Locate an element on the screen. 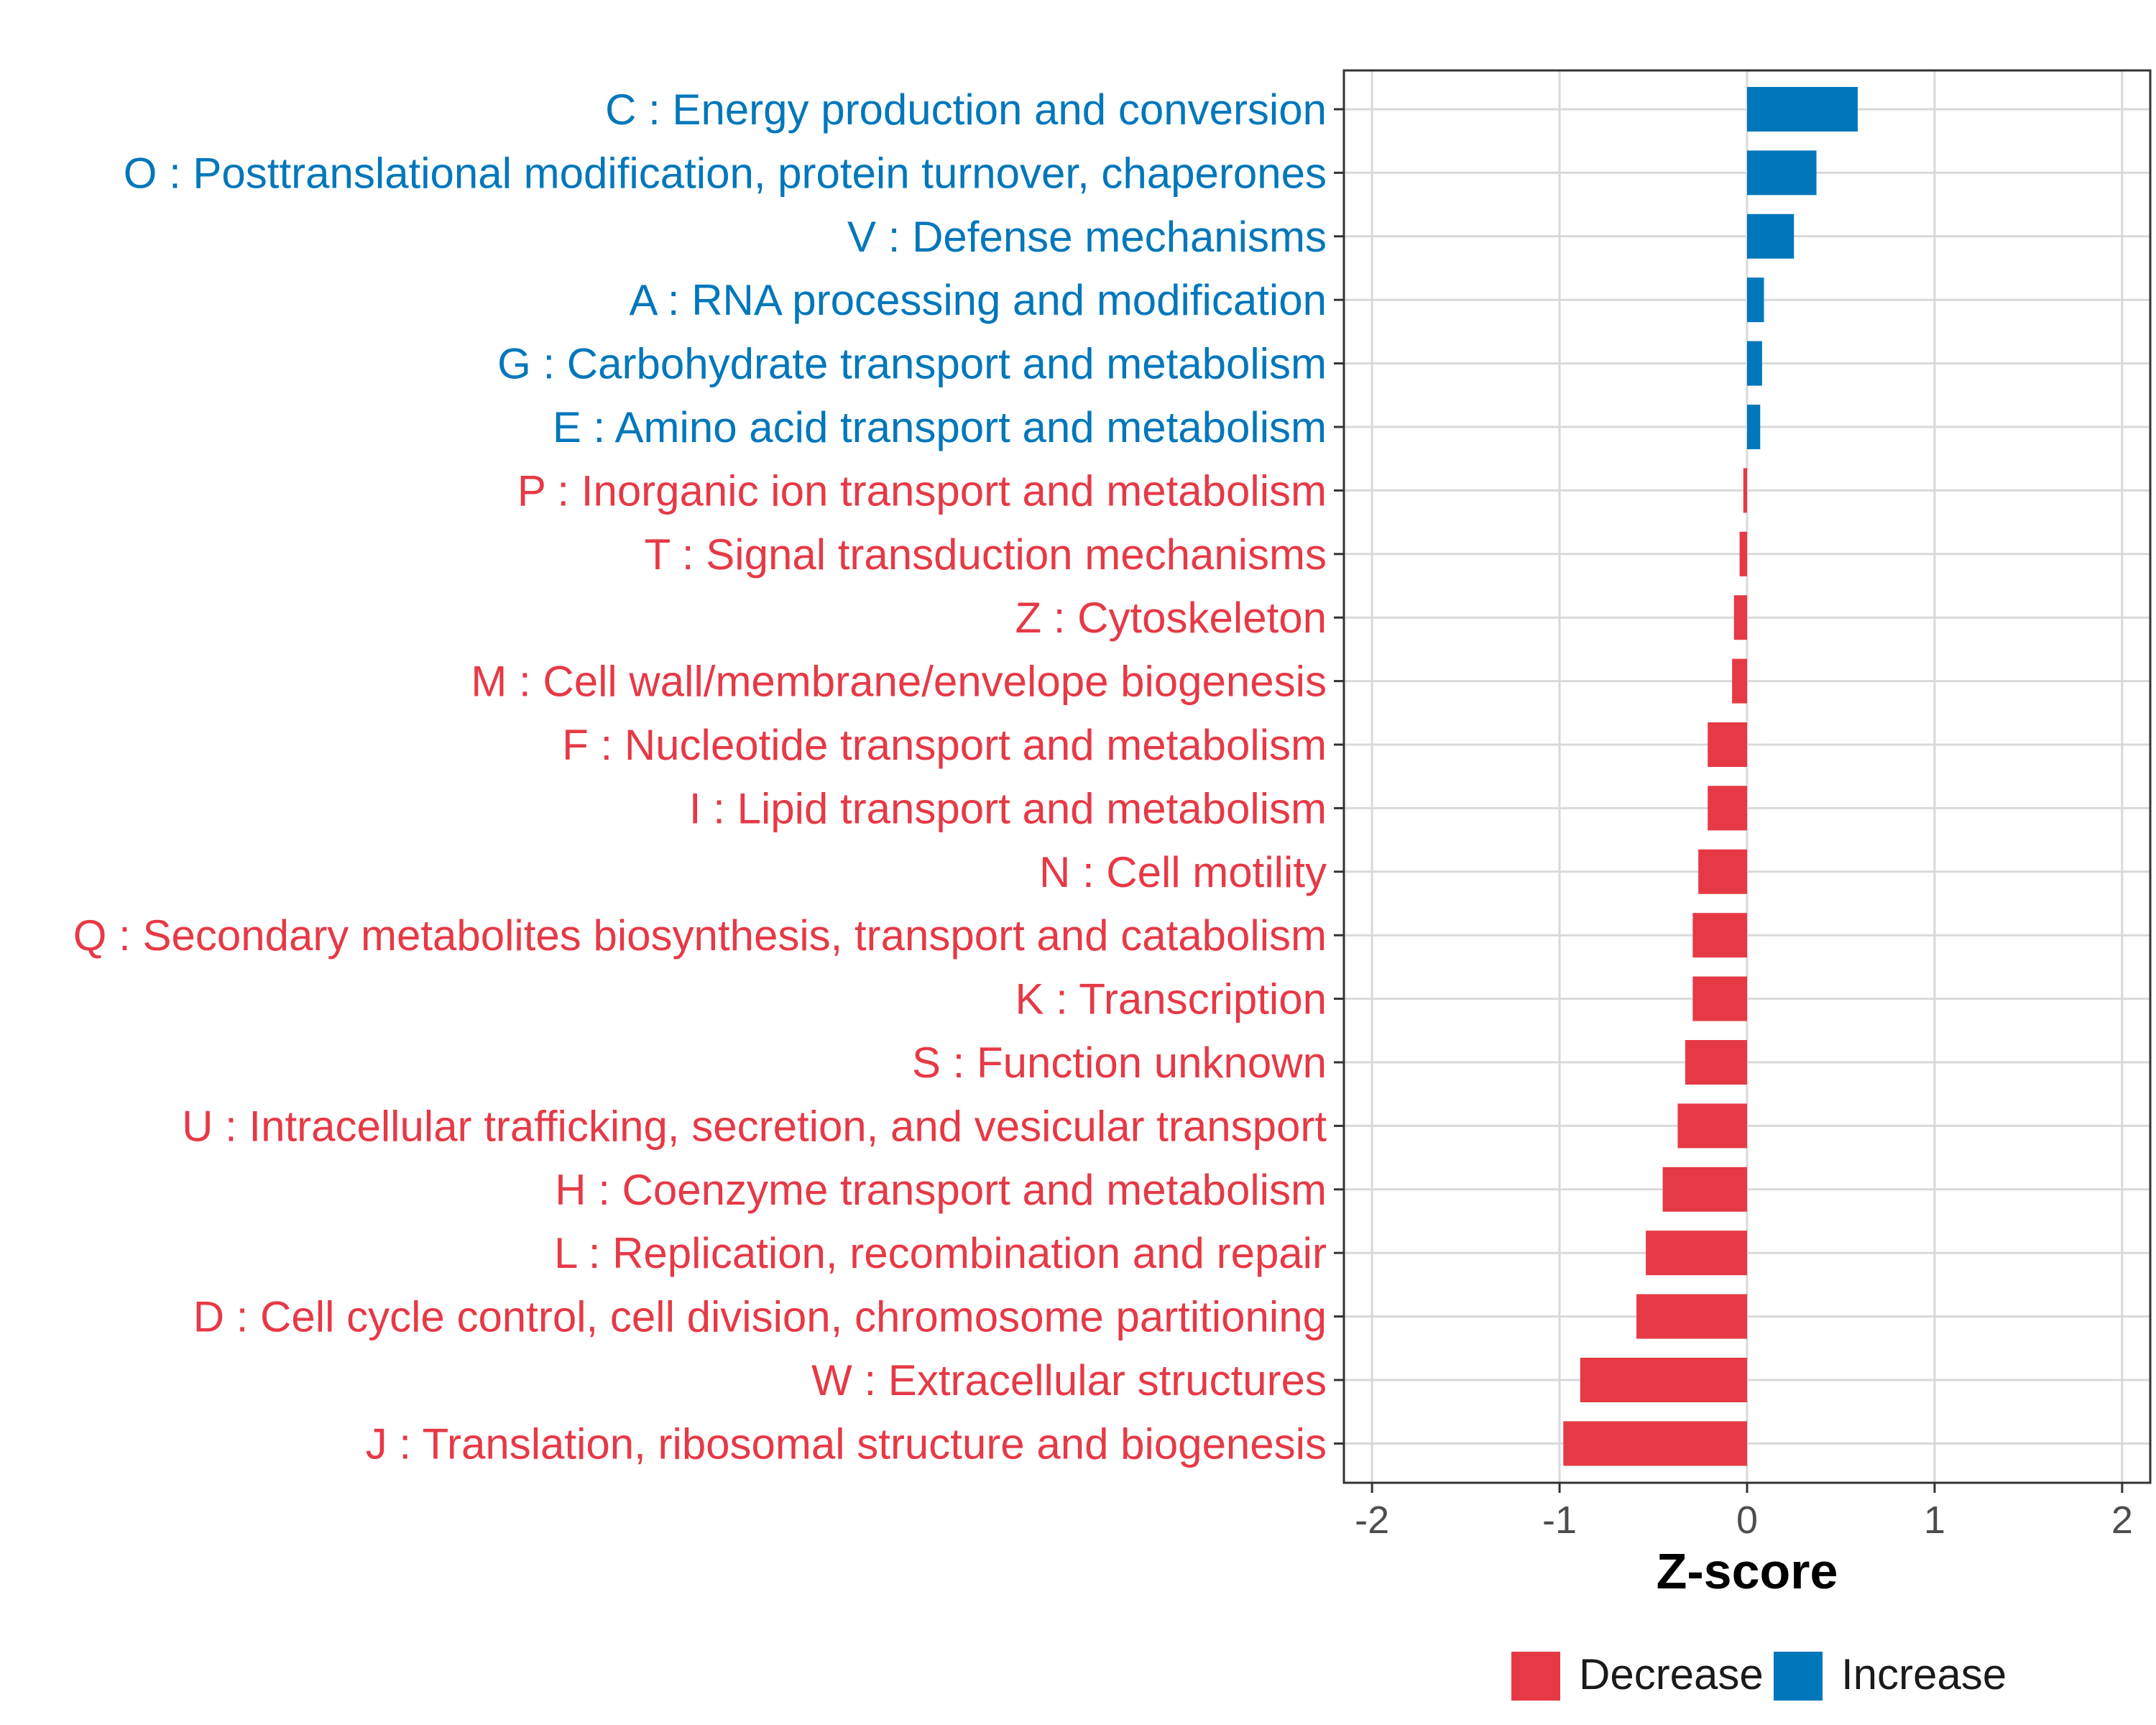 The image size is (2156, 1725). legend-label-decrease: Decrease is located at coordinates (1672, 1674).